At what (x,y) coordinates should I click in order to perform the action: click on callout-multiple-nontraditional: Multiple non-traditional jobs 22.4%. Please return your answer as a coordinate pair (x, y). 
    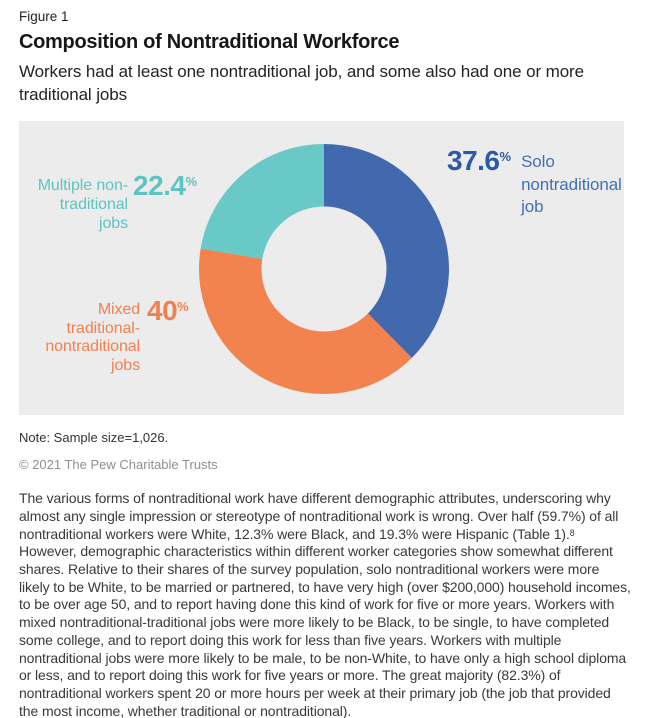
    Looking at the image, I should click on (112, 201).